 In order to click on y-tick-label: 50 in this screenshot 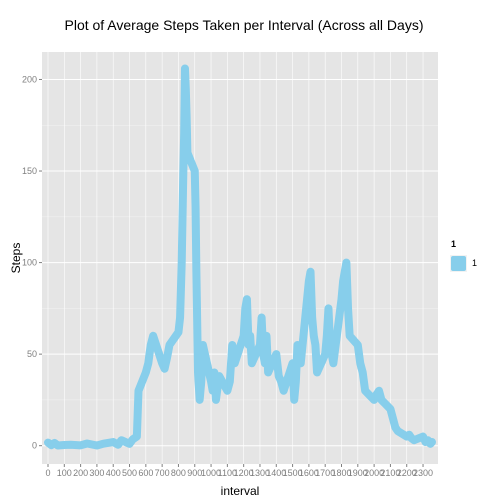, I will do `click(32, 354)`.